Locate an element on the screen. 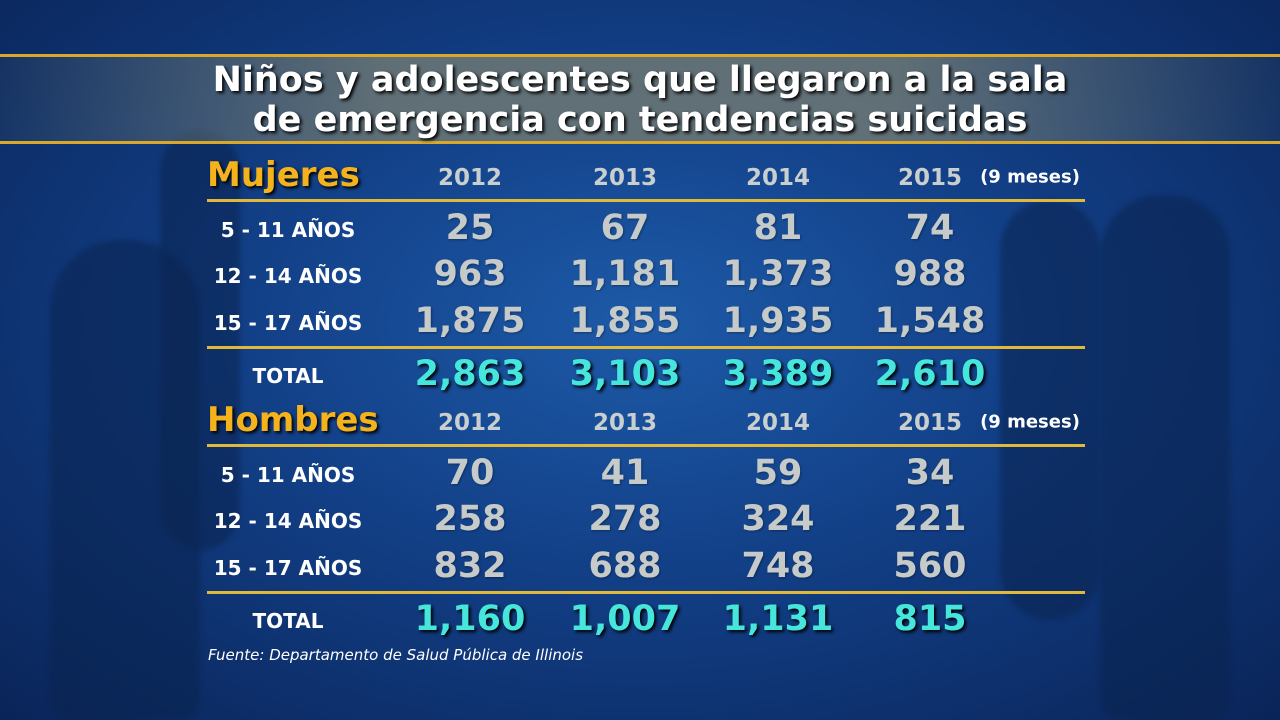 This screenshot has width=1280, height=720. table-cell: 1,875 is located at coordinates (470, 321).